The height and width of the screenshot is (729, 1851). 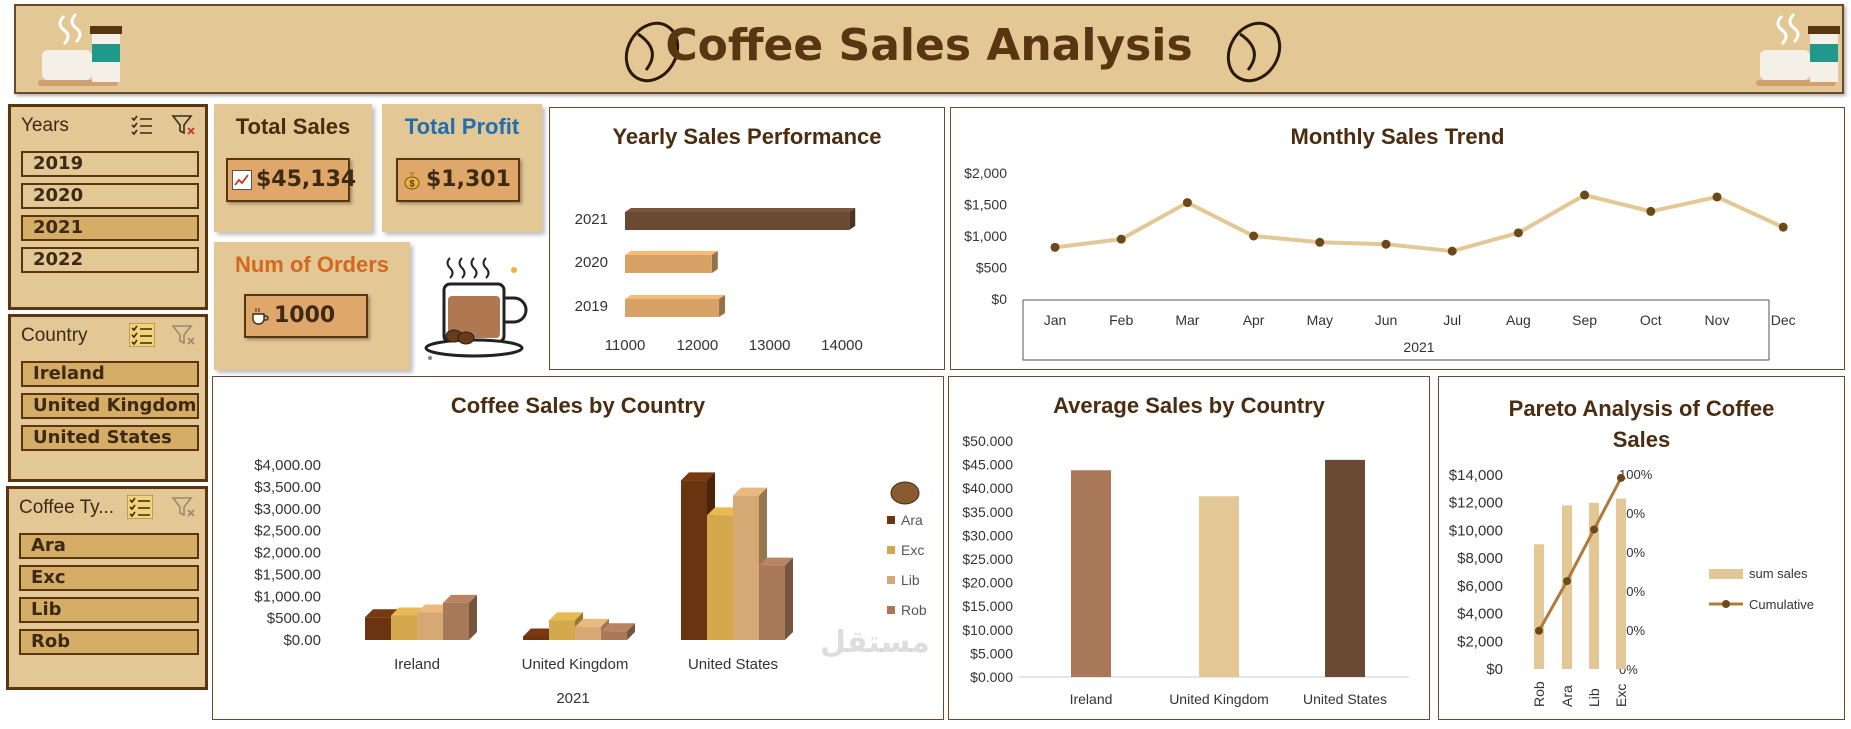 What do you see at coordinates (110, 438) in the screenshot?
I see `slicer-item-united-states: United States` at bounding box center [110, 438].